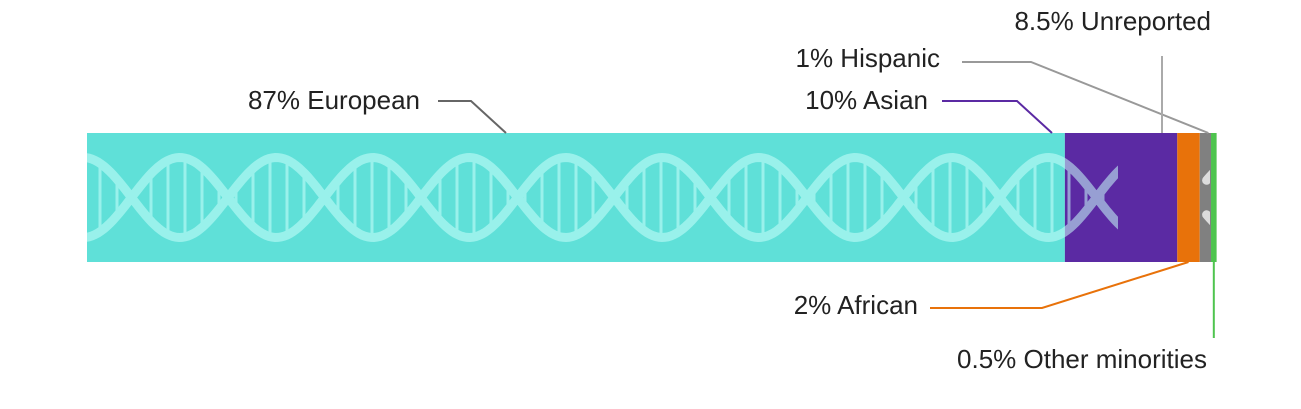  I want to click on label-asian: 10% Asian, so click(866, 100).